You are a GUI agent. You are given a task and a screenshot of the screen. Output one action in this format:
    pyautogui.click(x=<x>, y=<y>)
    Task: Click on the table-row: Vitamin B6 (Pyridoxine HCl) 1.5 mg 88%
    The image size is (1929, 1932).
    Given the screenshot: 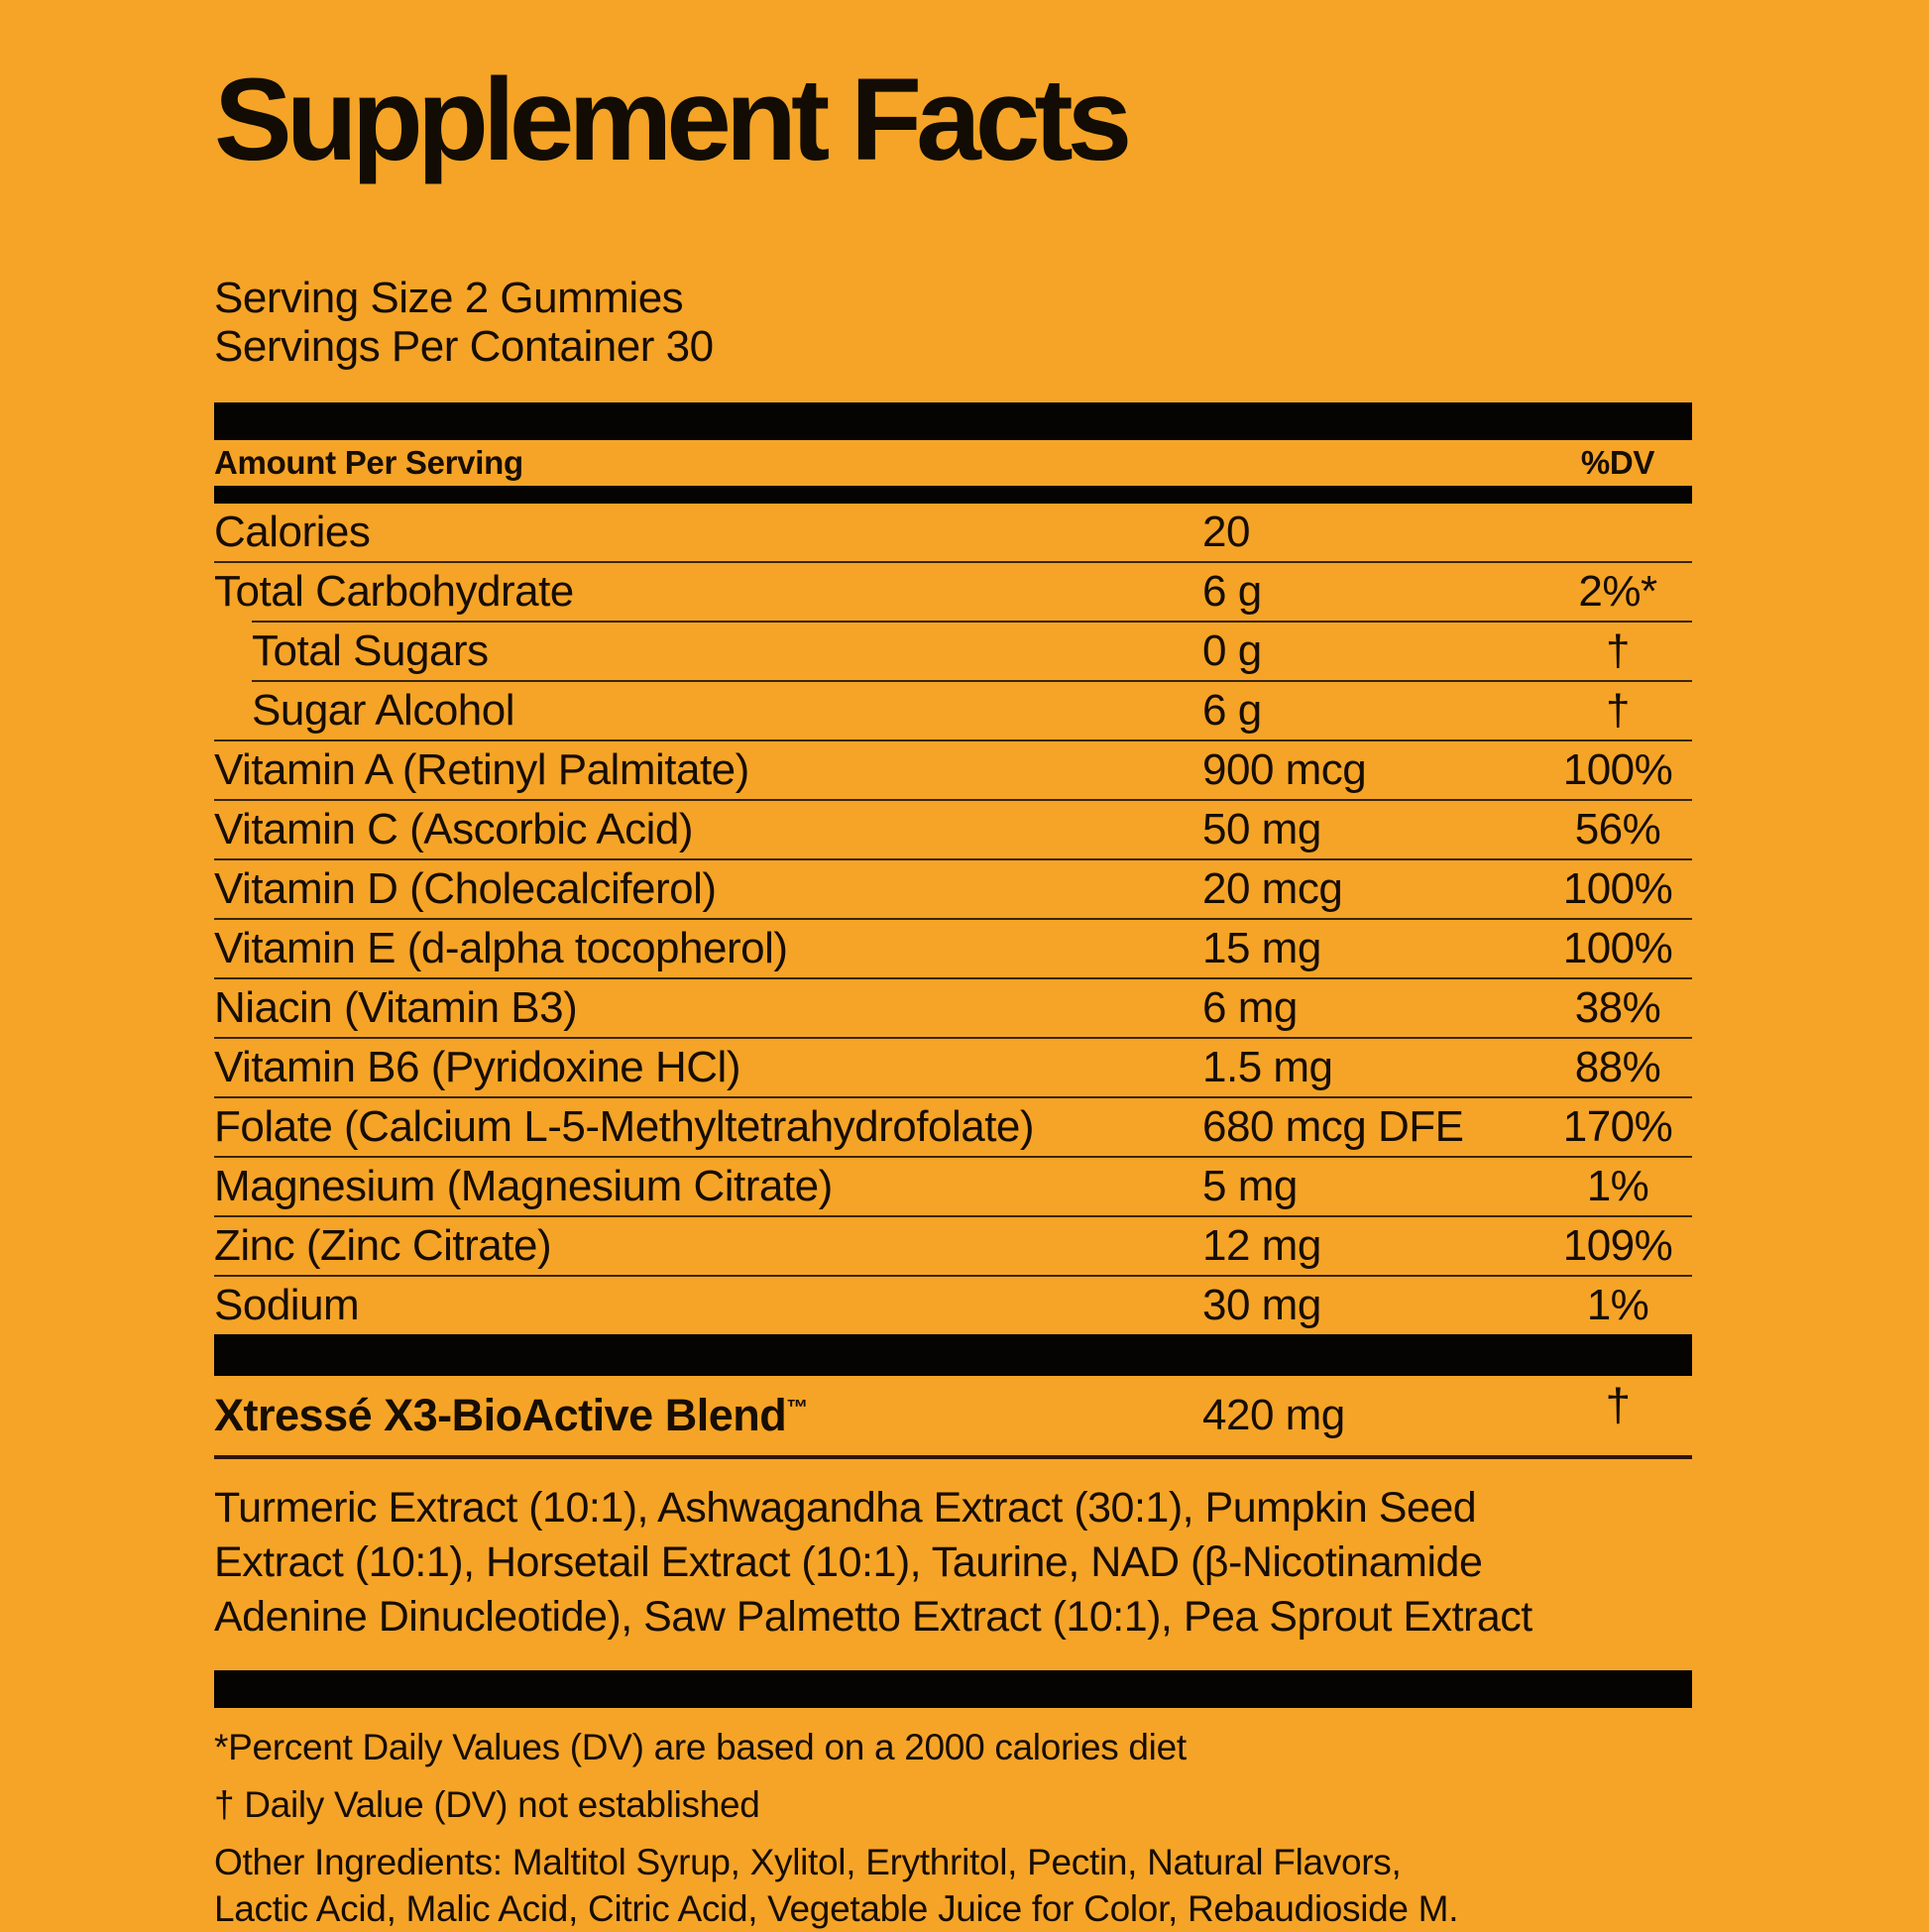 What is the action you would take?
    pyautogui.click(x=953, y=1066)
    